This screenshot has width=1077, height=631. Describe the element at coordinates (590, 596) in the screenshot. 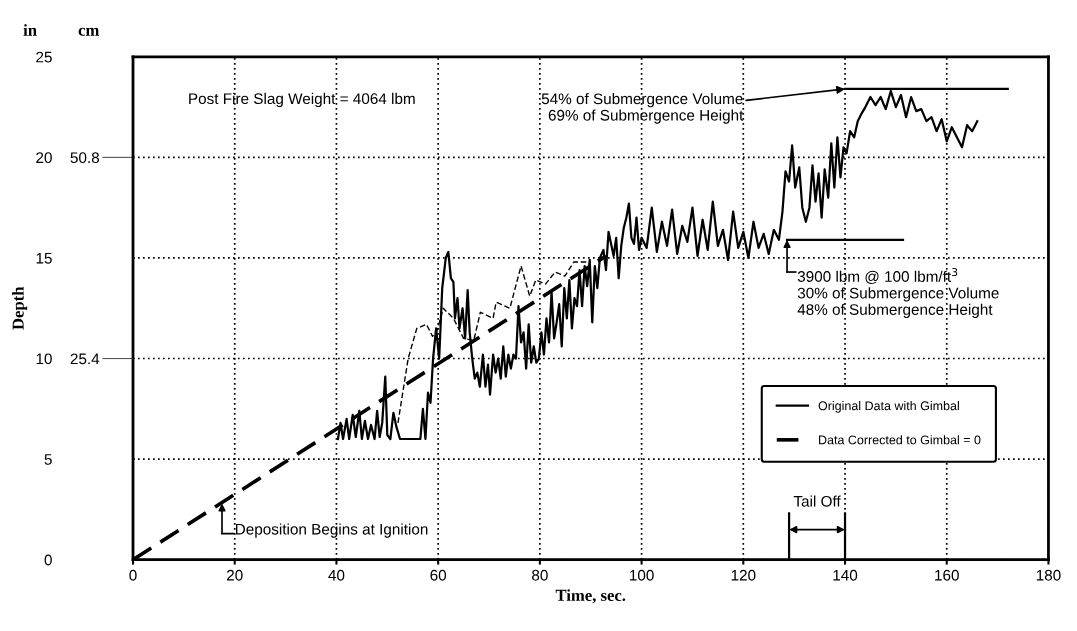

I see `x-axis-title: Time, sec.` at that location.